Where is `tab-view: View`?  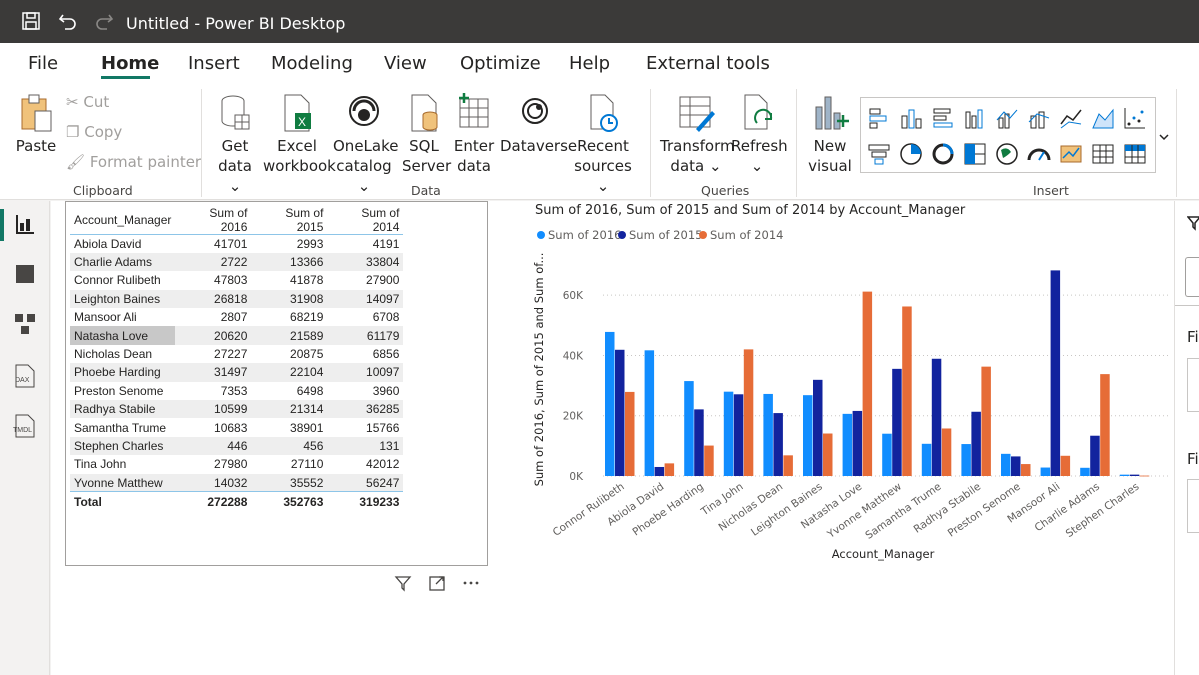
tab-view: View is located at coordinates (405, 63).